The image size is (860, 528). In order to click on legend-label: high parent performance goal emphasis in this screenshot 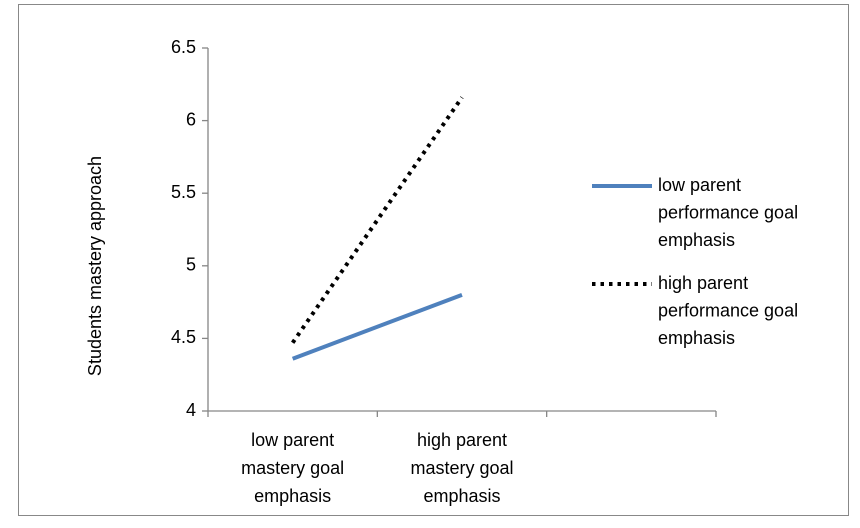, I will do `click(728, 310)`.